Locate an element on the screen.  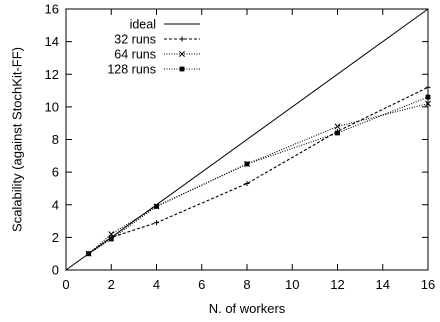
y-tick-label: 0 is located at coordinates (55, 270).